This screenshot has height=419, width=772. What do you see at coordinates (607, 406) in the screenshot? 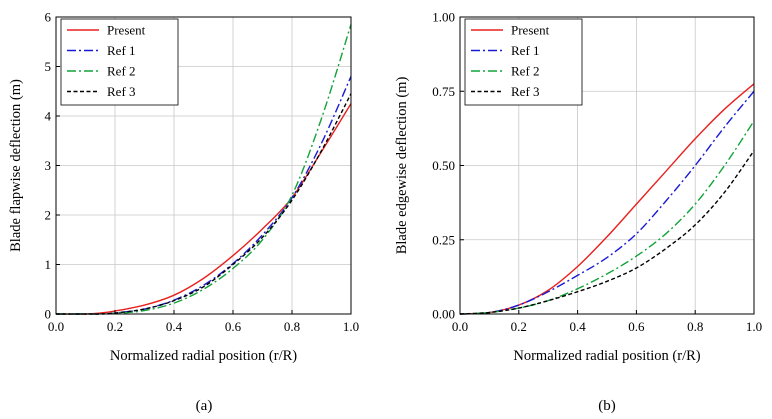
I see `panel-caption: (b)` at bounding box center [607, 406].